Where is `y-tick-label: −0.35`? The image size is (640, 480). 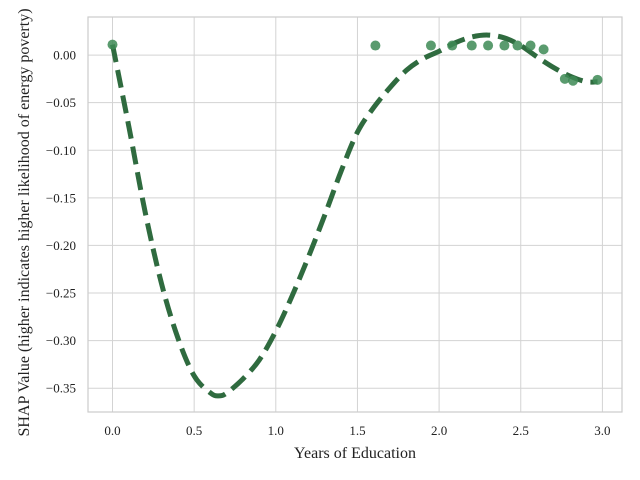
y-tick-label: −0.35 is located at coordinates (61, 388).